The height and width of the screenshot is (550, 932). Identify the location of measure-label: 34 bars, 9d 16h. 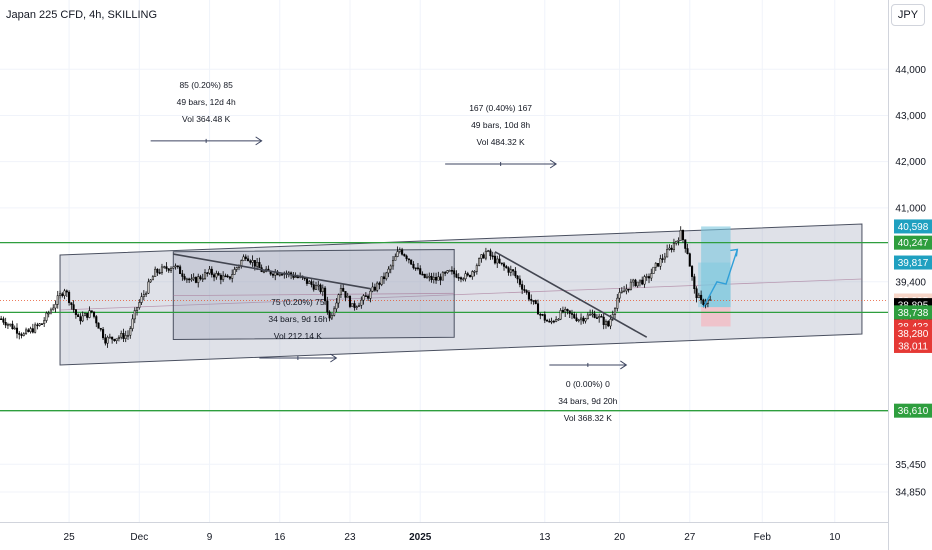
(297, 319).